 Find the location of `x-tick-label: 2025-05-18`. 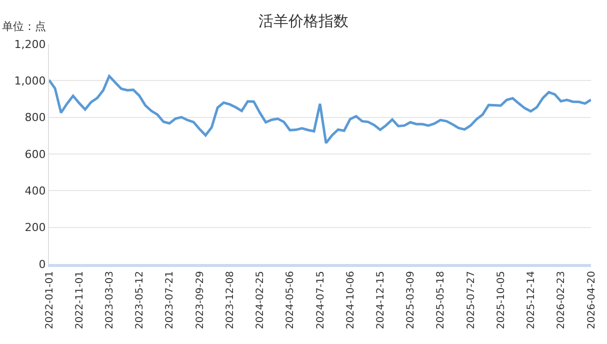

x-tick-label: 2025-05-18 is located at coordinates (441, 300).